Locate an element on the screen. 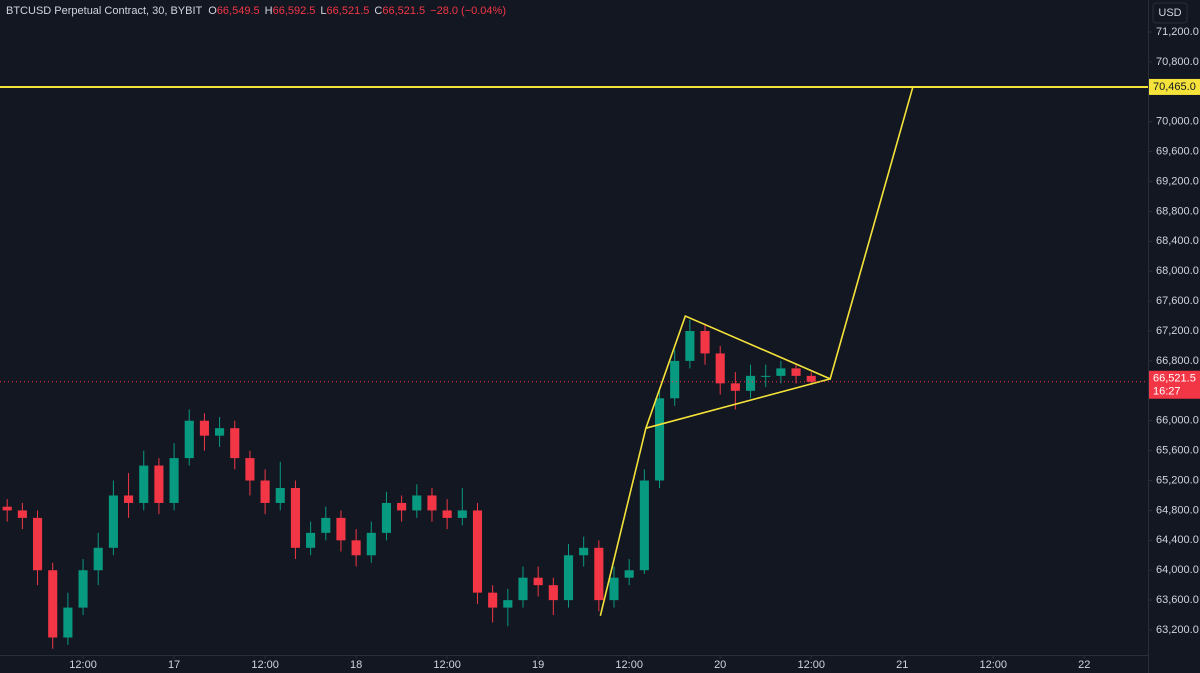  level-label-box is located at coordinates (1174, 86).